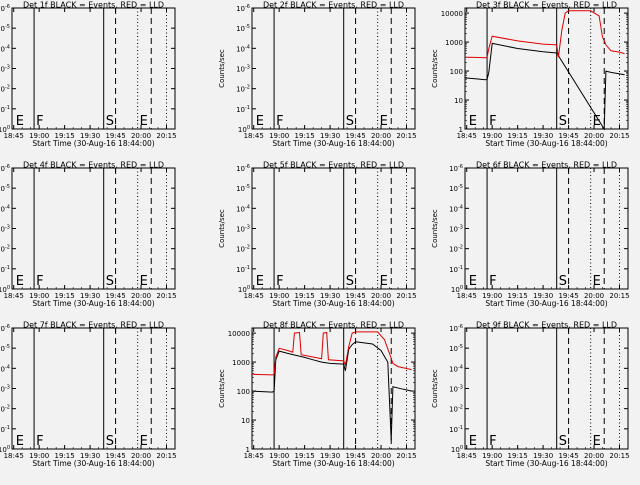  Describe the element at coordinates (452, 14) in the screenshot. I see `y-tick-label: 10000` at that location.